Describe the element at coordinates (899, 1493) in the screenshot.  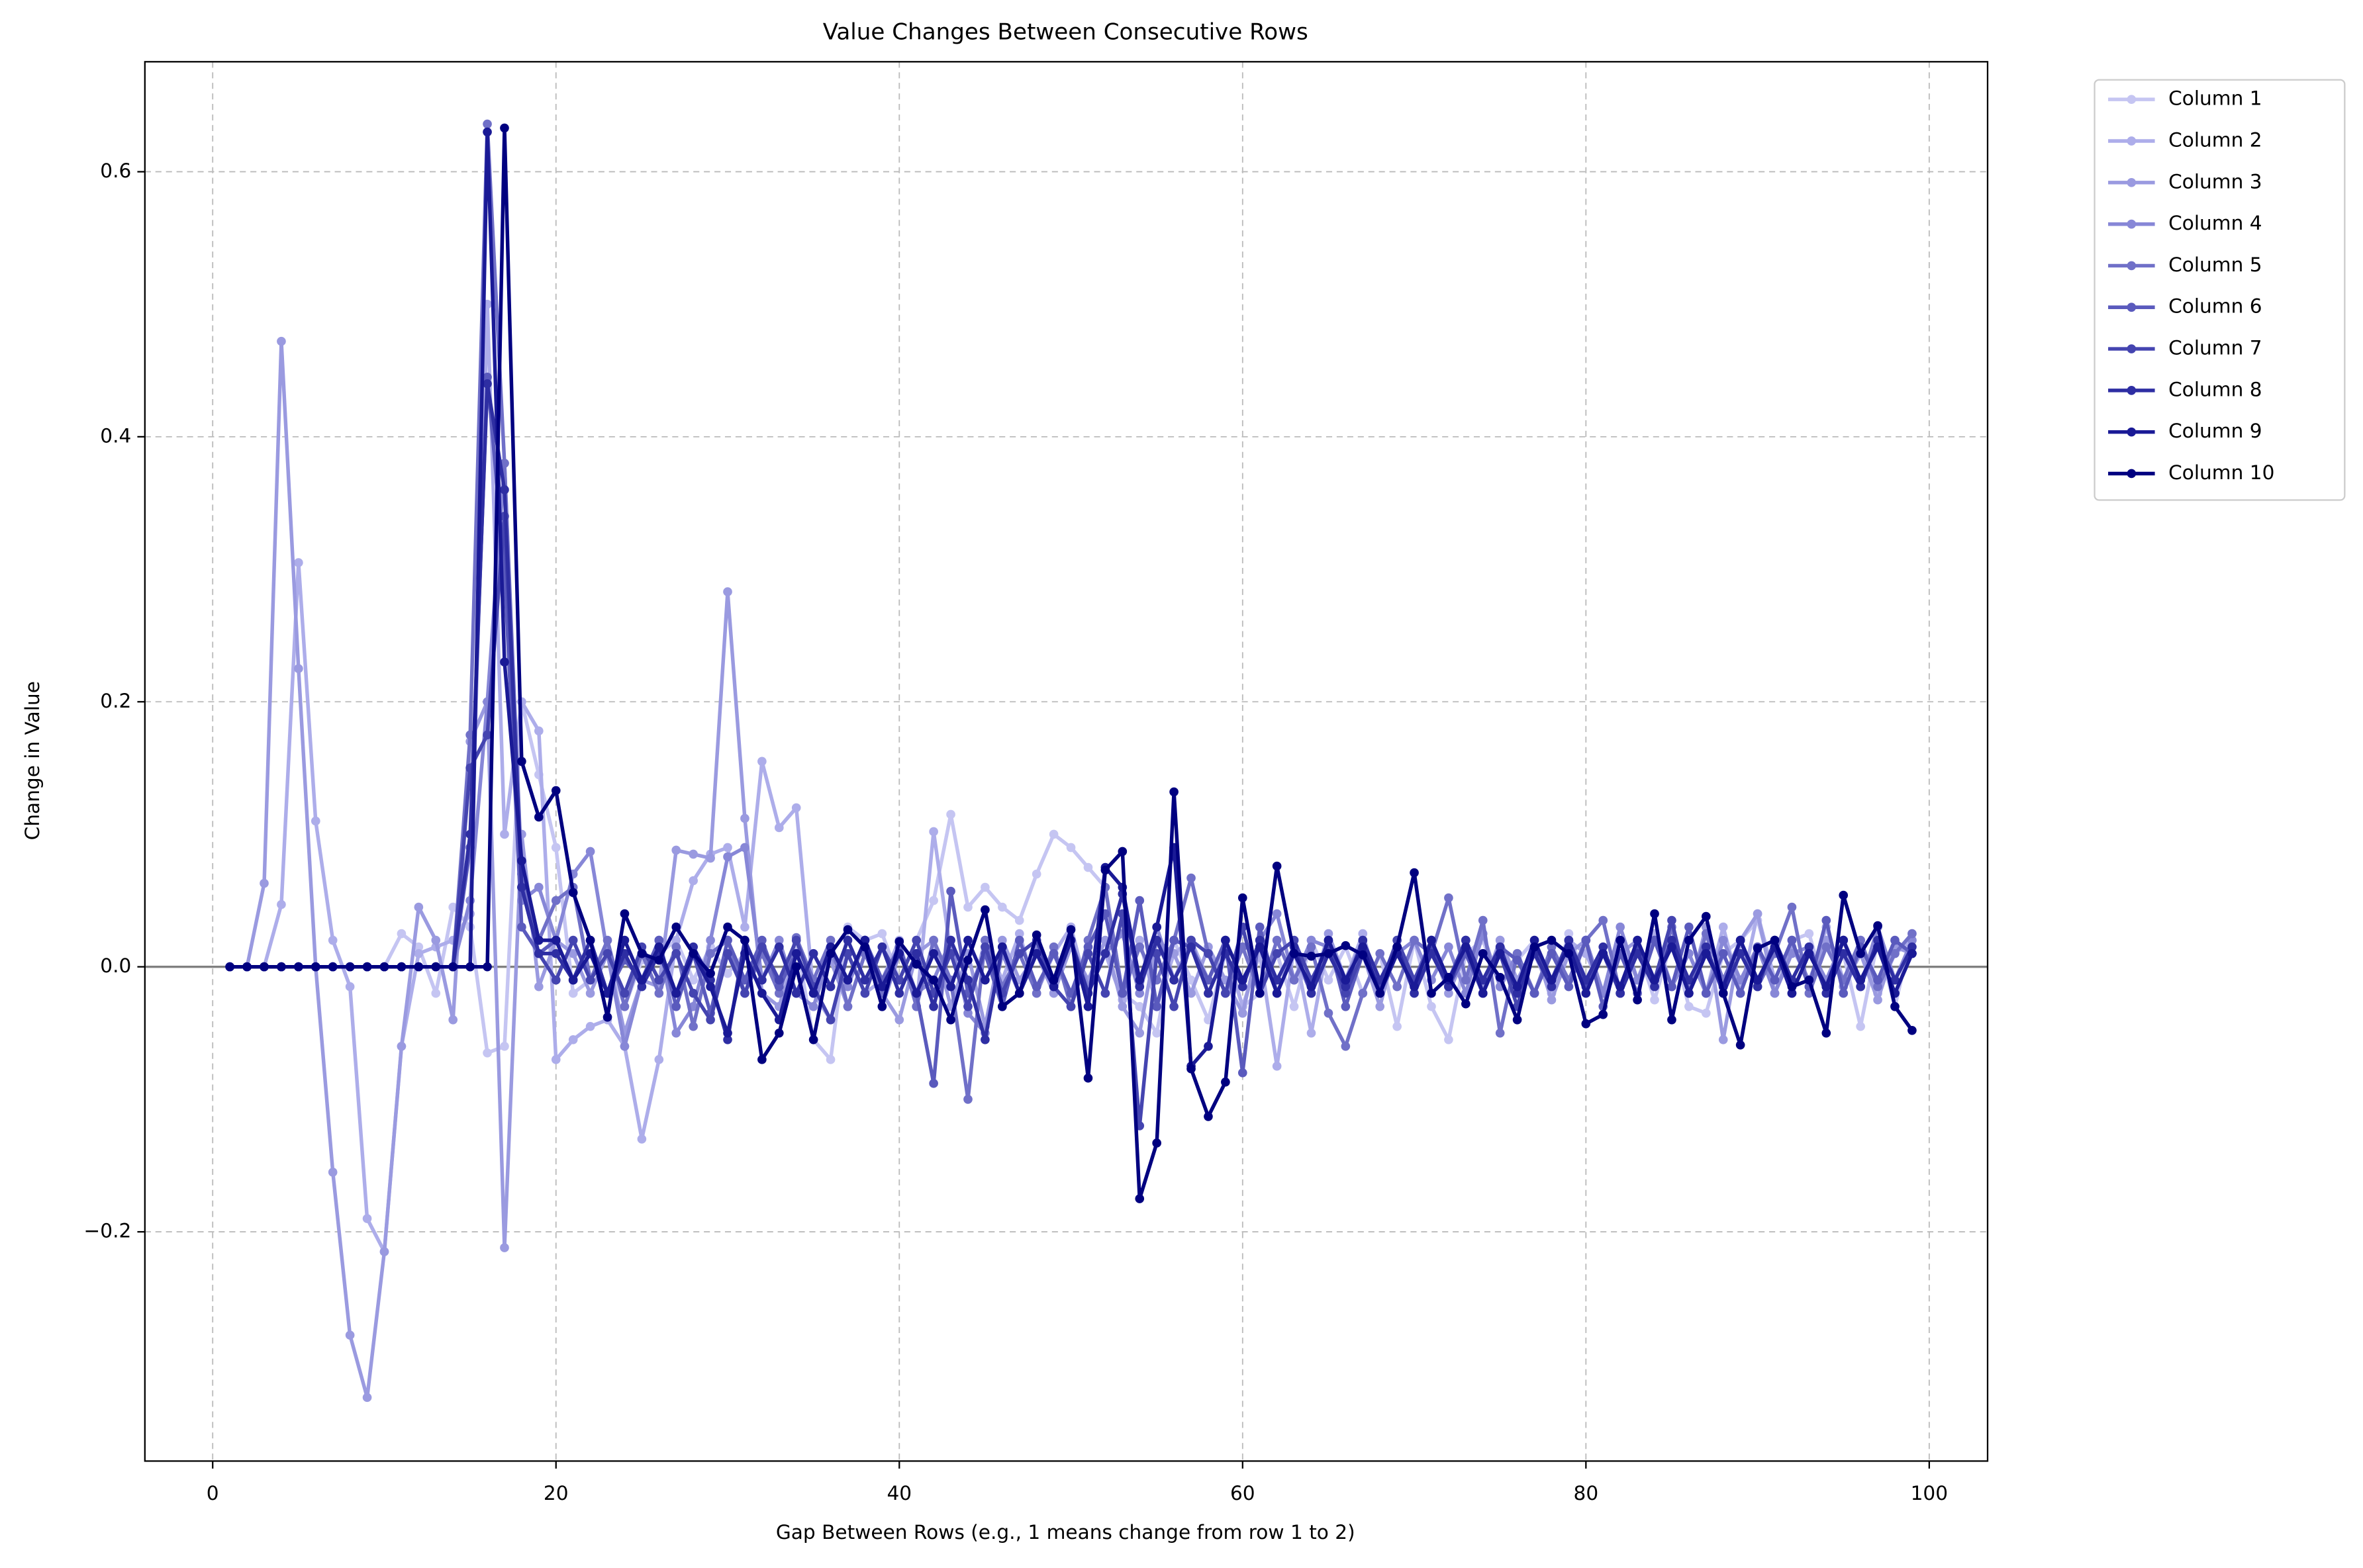
I see `x-tick-label: 40` at that location.